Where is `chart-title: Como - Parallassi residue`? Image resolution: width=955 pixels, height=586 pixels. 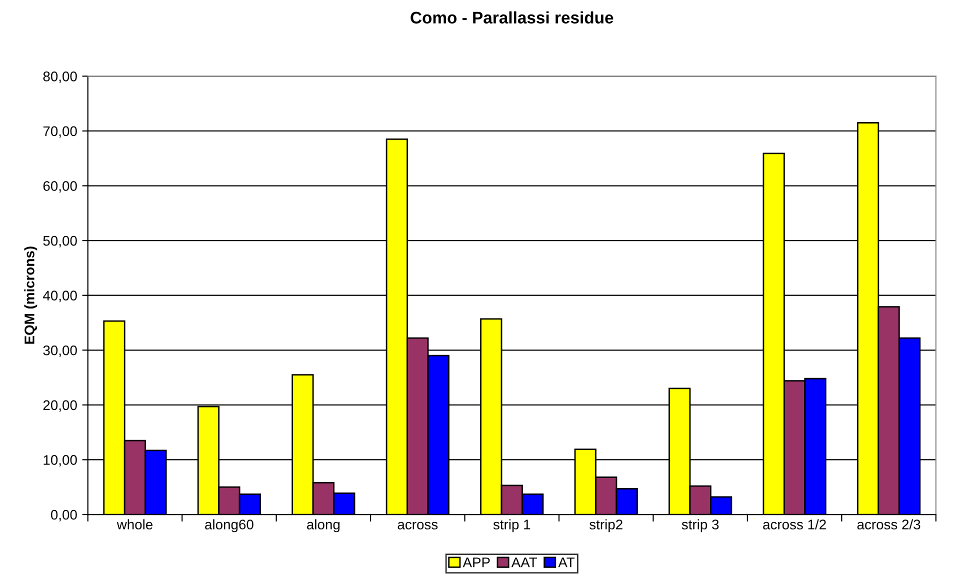
chart-title: Como - Parallassi residue is located at coordinates (512, 17).